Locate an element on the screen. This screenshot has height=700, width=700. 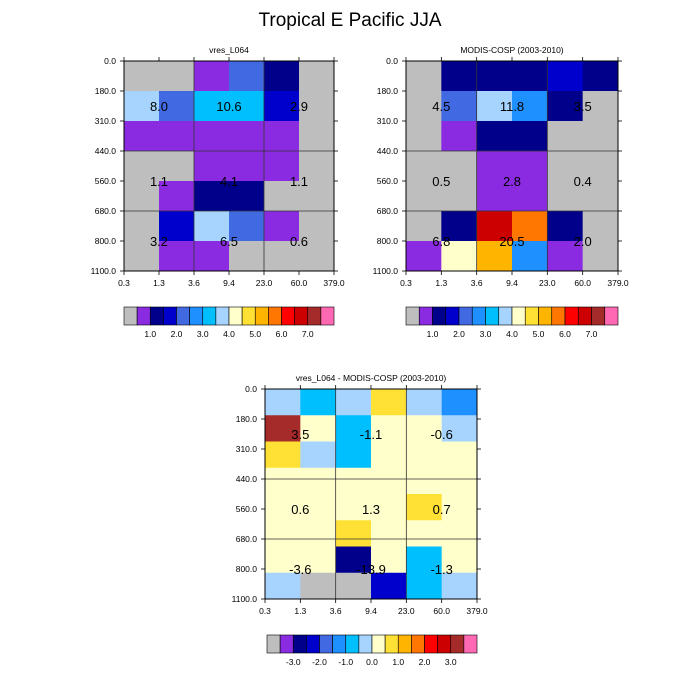
region-value-label: 0.7 is located at coordinates (442, 509).